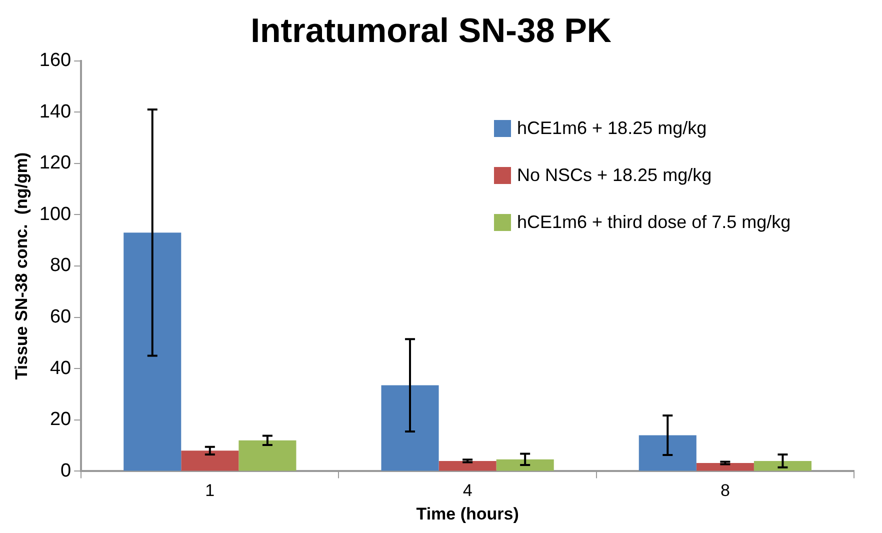 Image resolution: width=882 pixels, height=533 pixels. I want to click on legend-label: hCE1m6 + third dose of 7.5 mg/kg, so click(654, 222).